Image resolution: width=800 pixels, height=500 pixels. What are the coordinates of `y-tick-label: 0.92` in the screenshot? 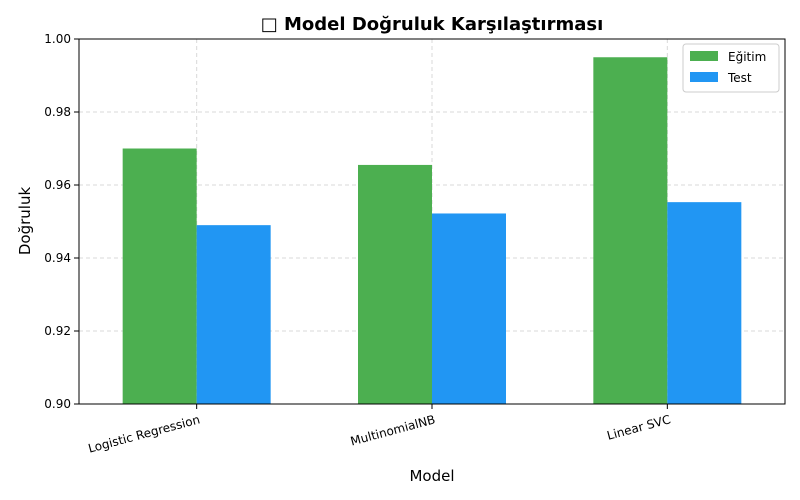 It's located at (57, 331).